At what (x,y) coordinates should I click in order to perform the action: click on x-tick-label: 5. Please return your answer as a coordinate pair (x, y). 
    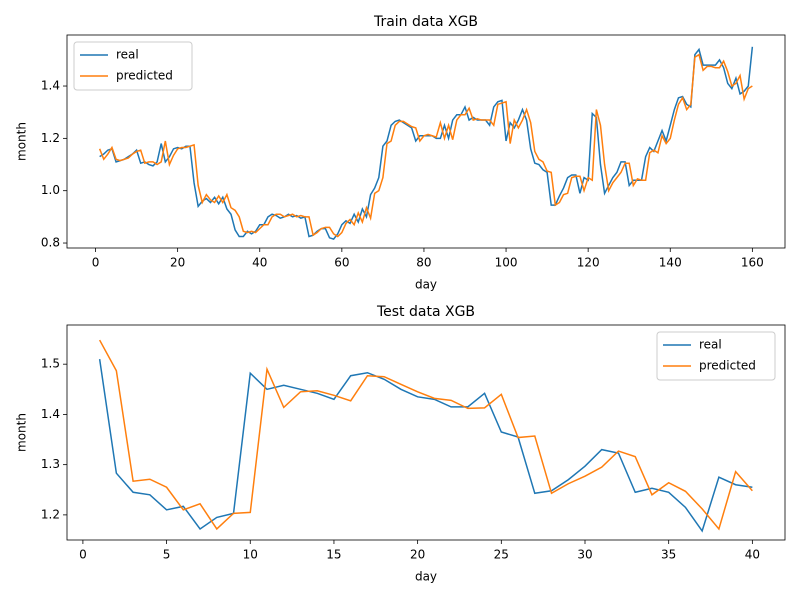
    Looking at the image, I should click on (167, 555).